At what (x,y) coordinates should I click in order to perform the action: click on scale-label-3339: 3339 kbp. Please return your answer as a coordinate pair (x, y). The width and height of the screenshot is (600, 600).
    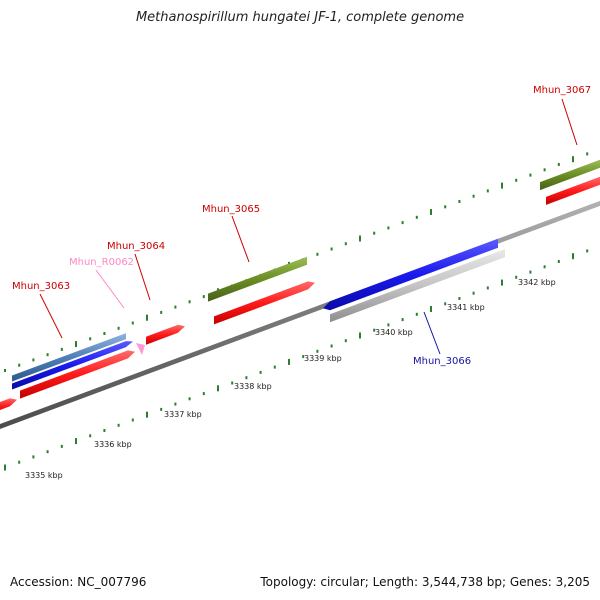
    Looking at the image, I should click on (323, 358).